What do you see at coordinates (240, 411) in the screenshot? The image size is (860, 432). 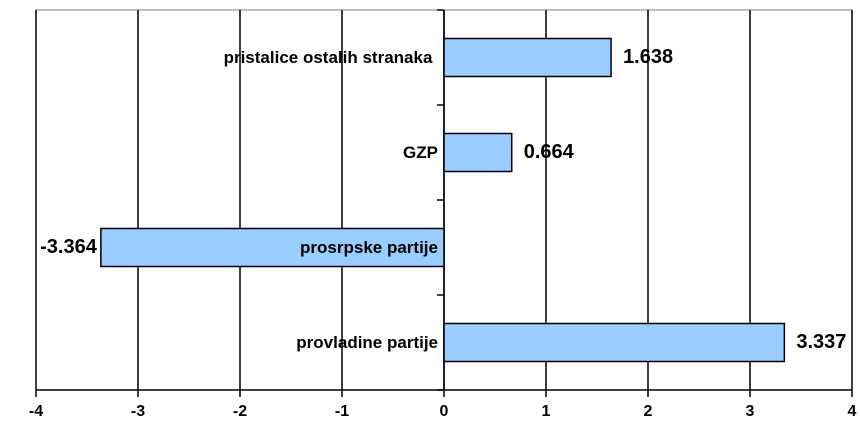 I see `x-tick-label: -2` at bounding box center [240, 411].